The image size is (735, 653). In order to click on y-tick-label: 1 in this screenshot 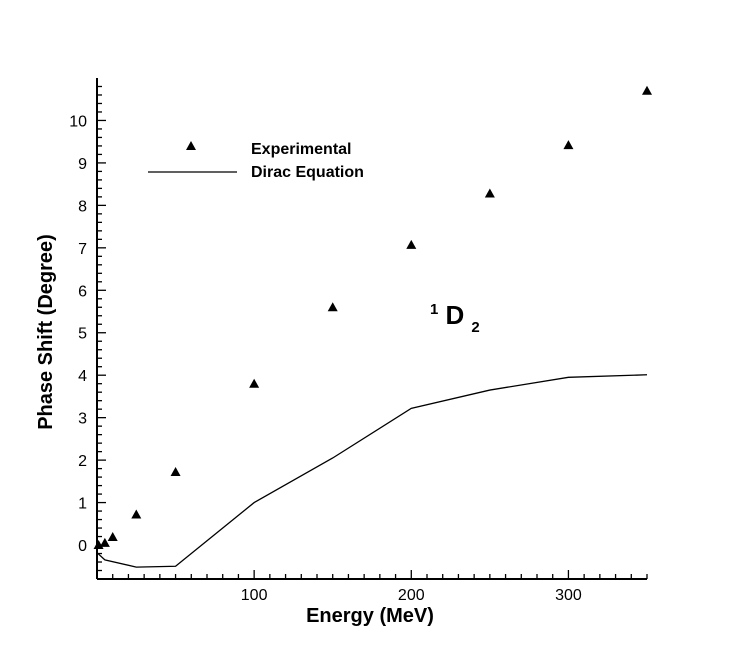, I will do `click(82, 504)`.